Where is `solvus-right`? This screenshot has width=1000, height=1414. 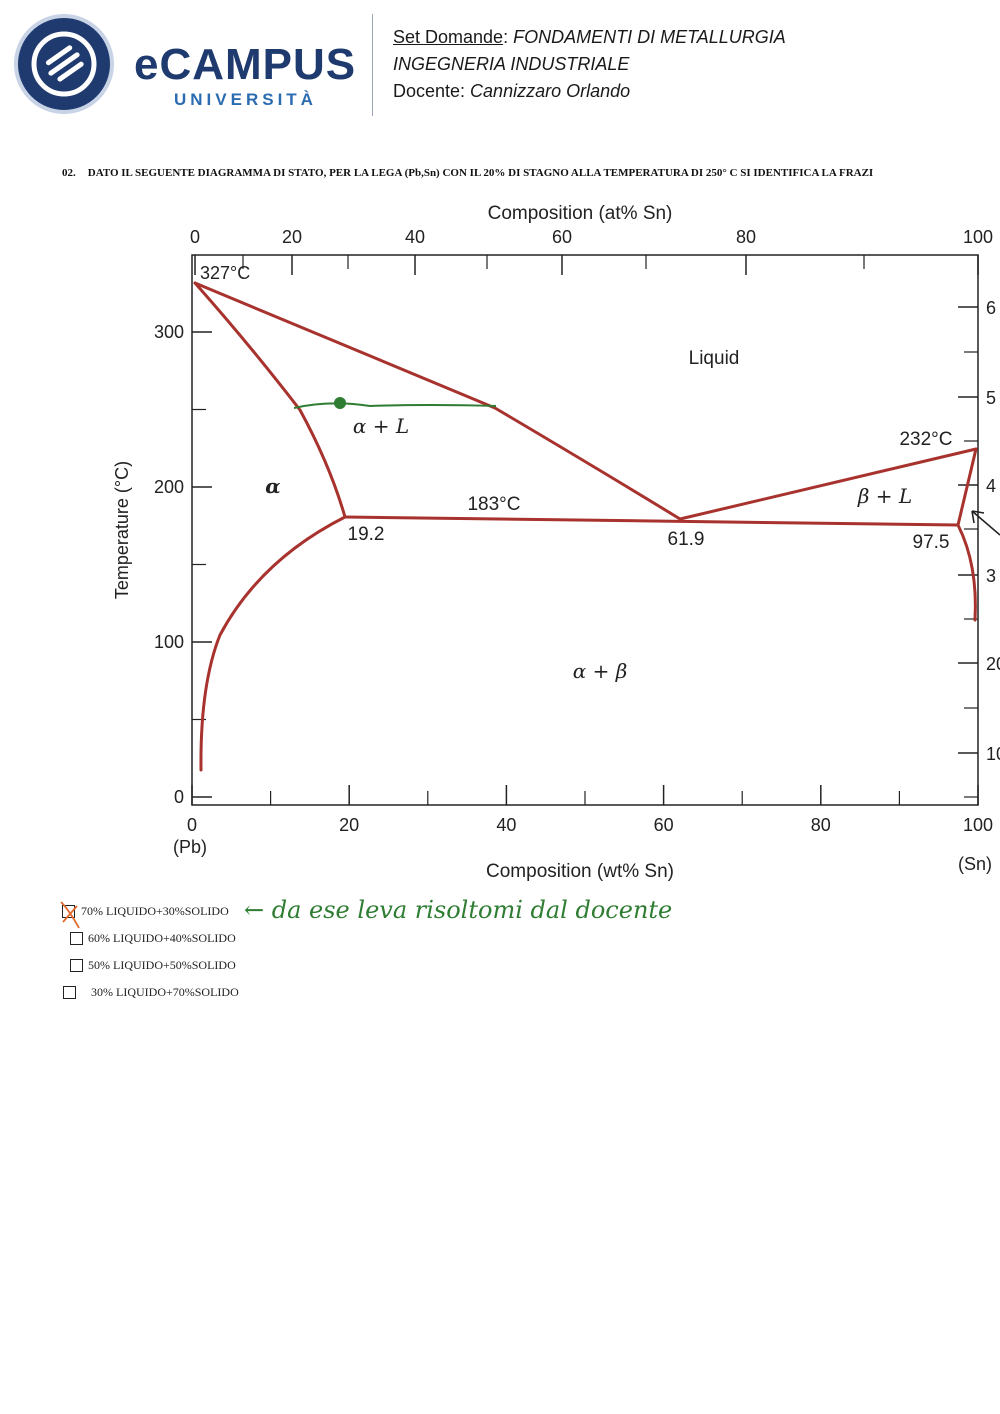
solvus-right is located at coordinates (966, 572).